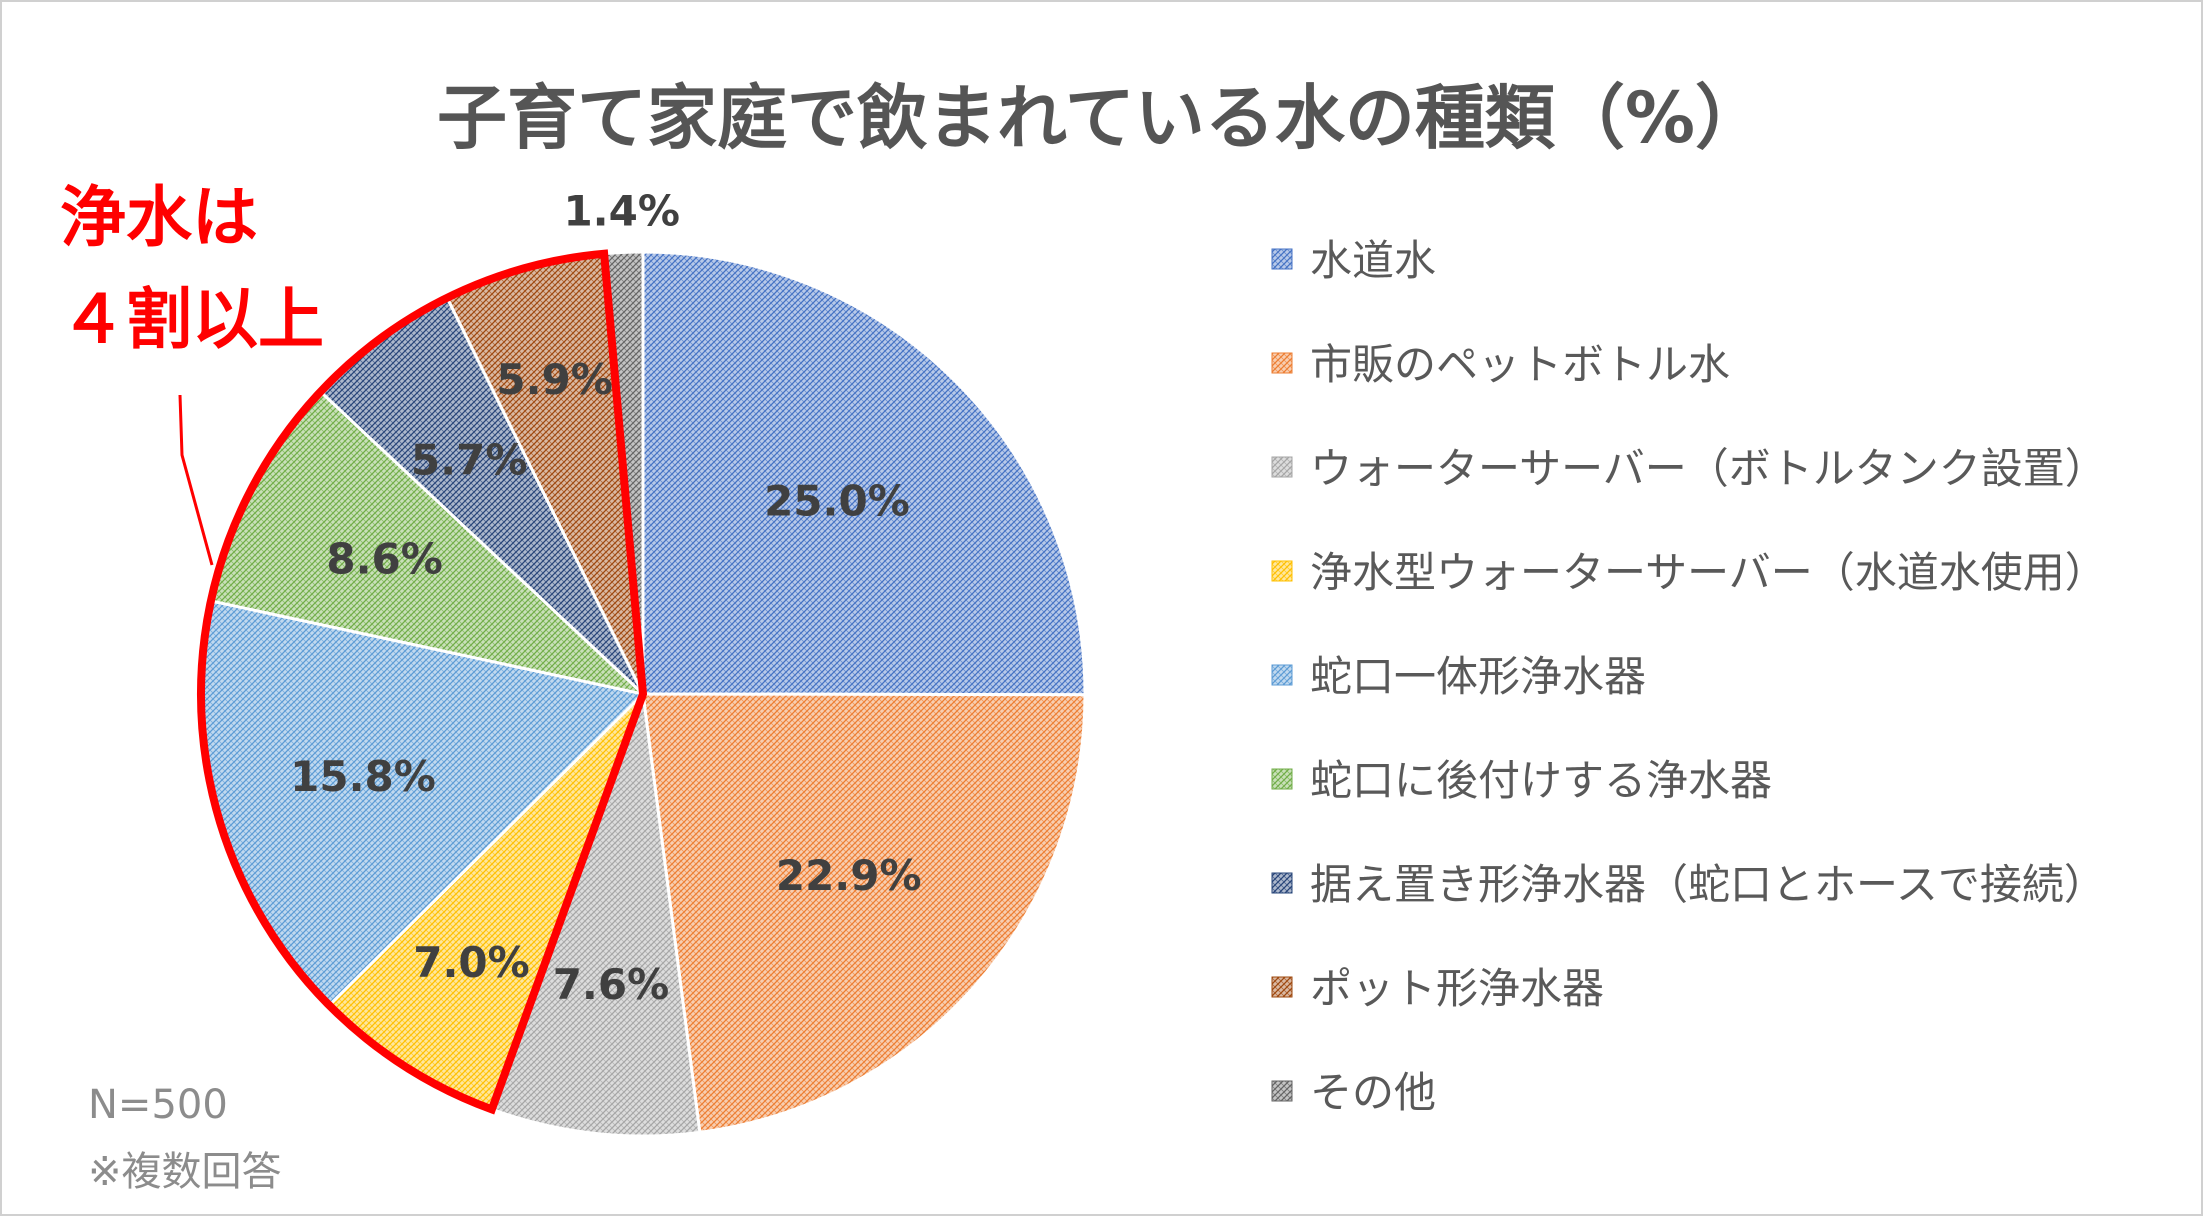  What do you see at coordinates (1708, 468) in the screenshot?
I see `legend-label: ウォーターサーバー（ボトルタンク設置）` at bounding box center [1708, 468].